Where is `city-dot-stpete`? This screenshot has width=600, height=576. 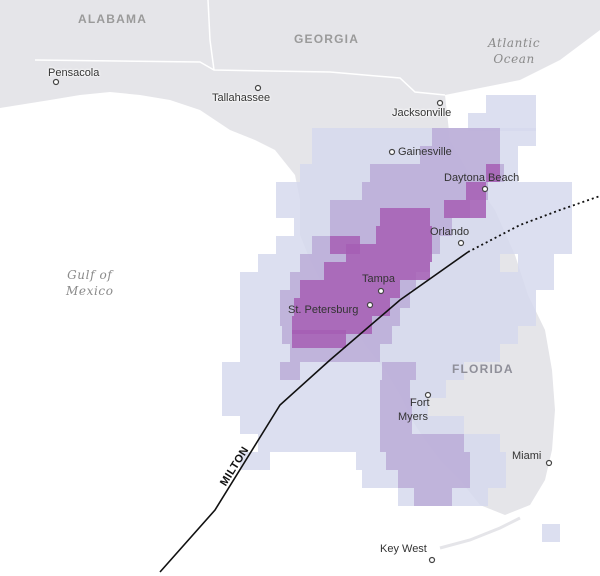
city-dot-stpete is located at coordinates (370, 305).